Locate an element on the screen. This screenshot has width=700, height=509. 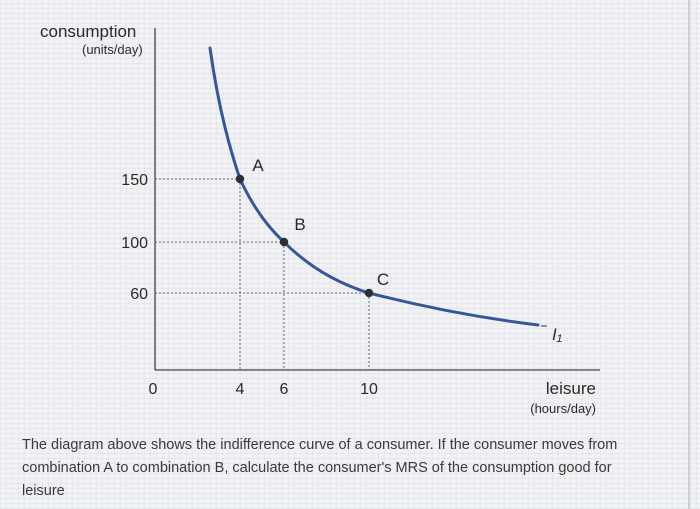
curve-label: I₁ is located at coordinates (557, 334).